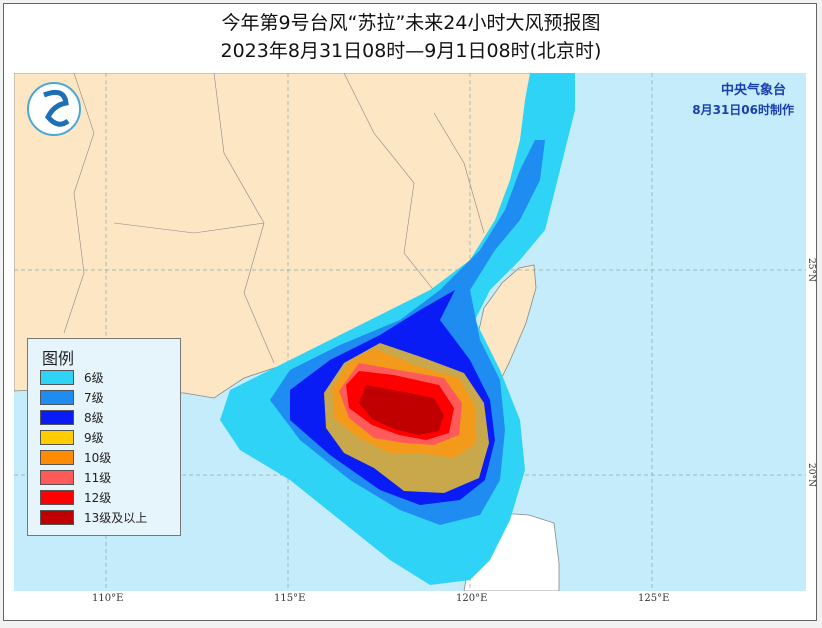  What do you see at coordinates (98, 497) in the screenshot?
I see `legend-label: 12级` at bounding box center [98, 497].